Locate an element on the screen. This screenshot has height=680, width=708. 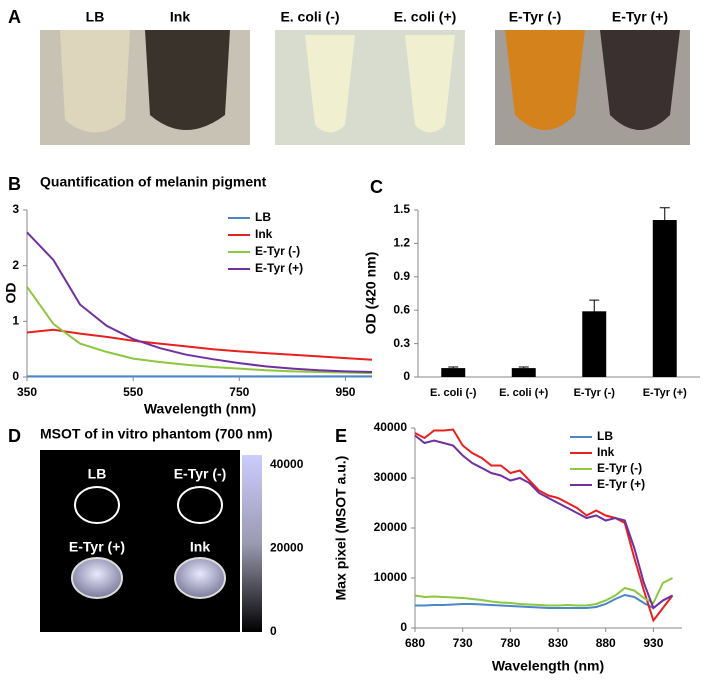
y-tick-label: 1.5 is located at coordinates (401, 209).